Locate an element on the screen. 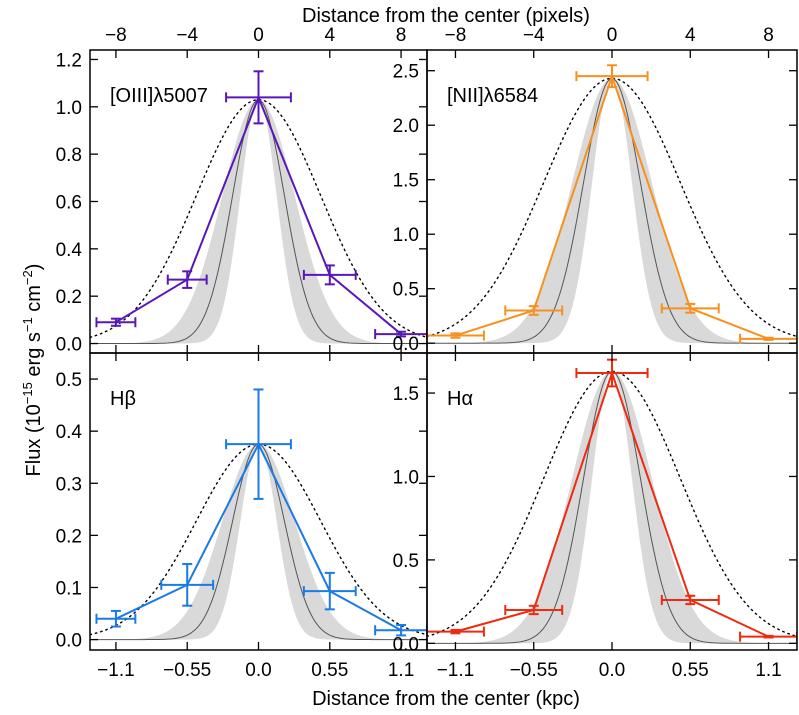  y-axis-title: Flux (10−15 erg s−1 cm−2) is located at coordinates (32, 370).